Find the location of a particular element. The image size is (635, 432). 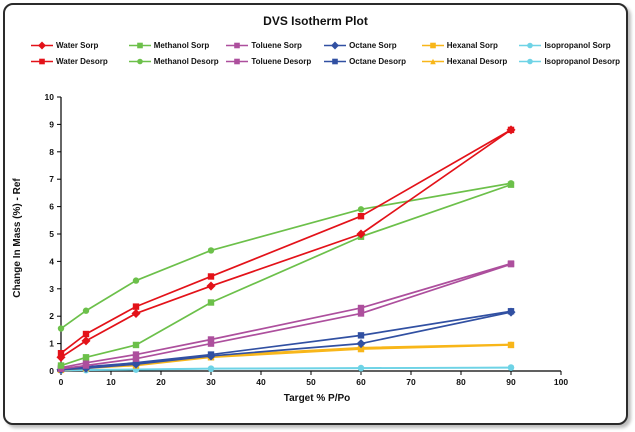

series-line-hexanal-sorp is located at coordinates (286, 357).